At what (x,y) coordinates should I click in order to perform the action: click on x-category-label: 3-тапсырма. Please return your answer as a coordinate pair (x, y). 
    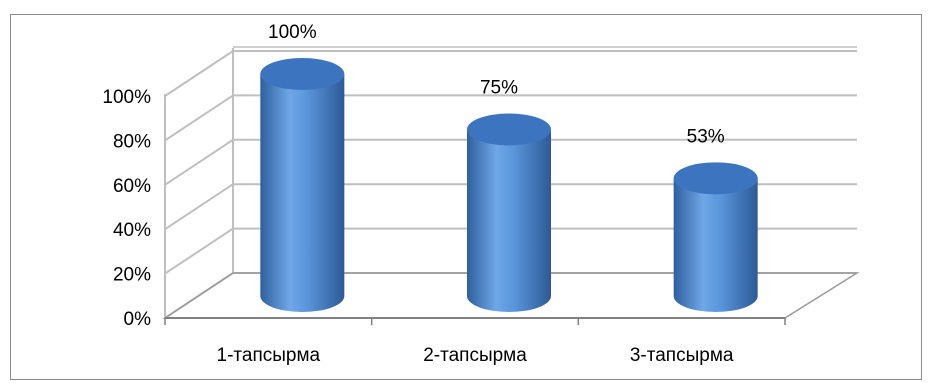
    Looking at the image, I should click on (682, 355).